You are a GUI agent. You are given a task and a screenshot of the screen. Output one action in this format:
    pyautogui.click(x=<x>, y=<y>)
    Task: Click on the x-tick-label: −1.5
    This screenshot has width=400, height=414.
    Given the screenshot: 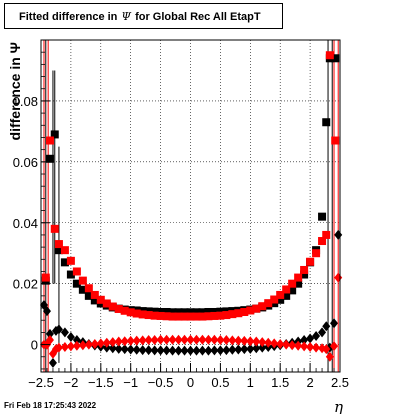 What is the action you would take?
    pyautogui.click(x=101, y=382)
    